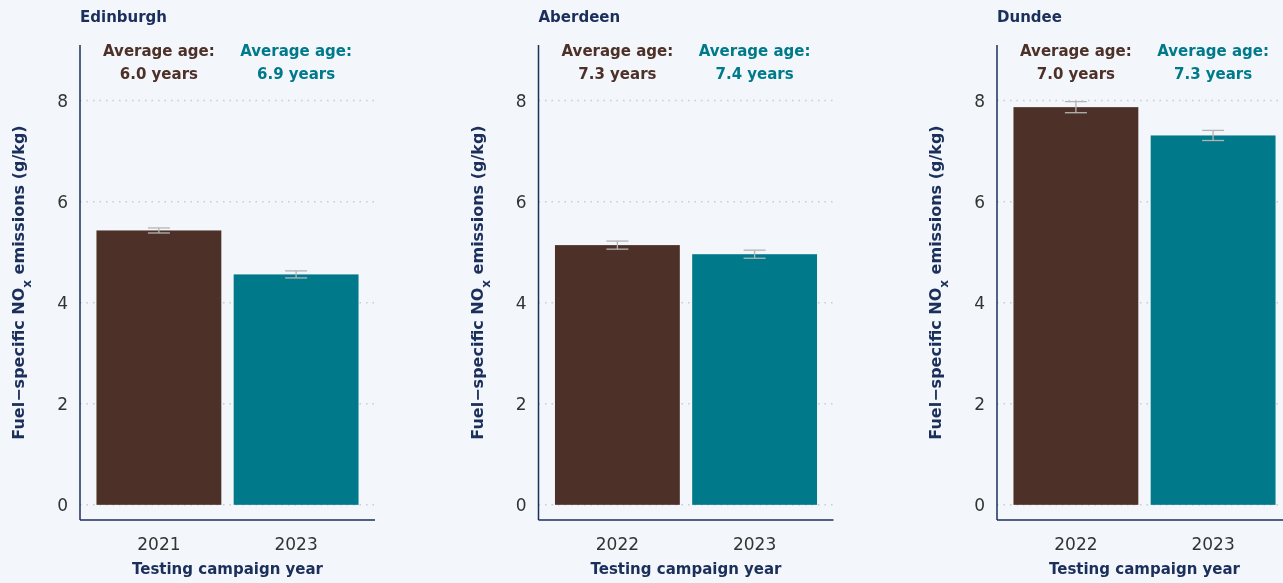 Image resolution: width=1283 pixels, height=583 pixels. I want to click on annotation: Average age: 7.0 years, so click(1076, 62).